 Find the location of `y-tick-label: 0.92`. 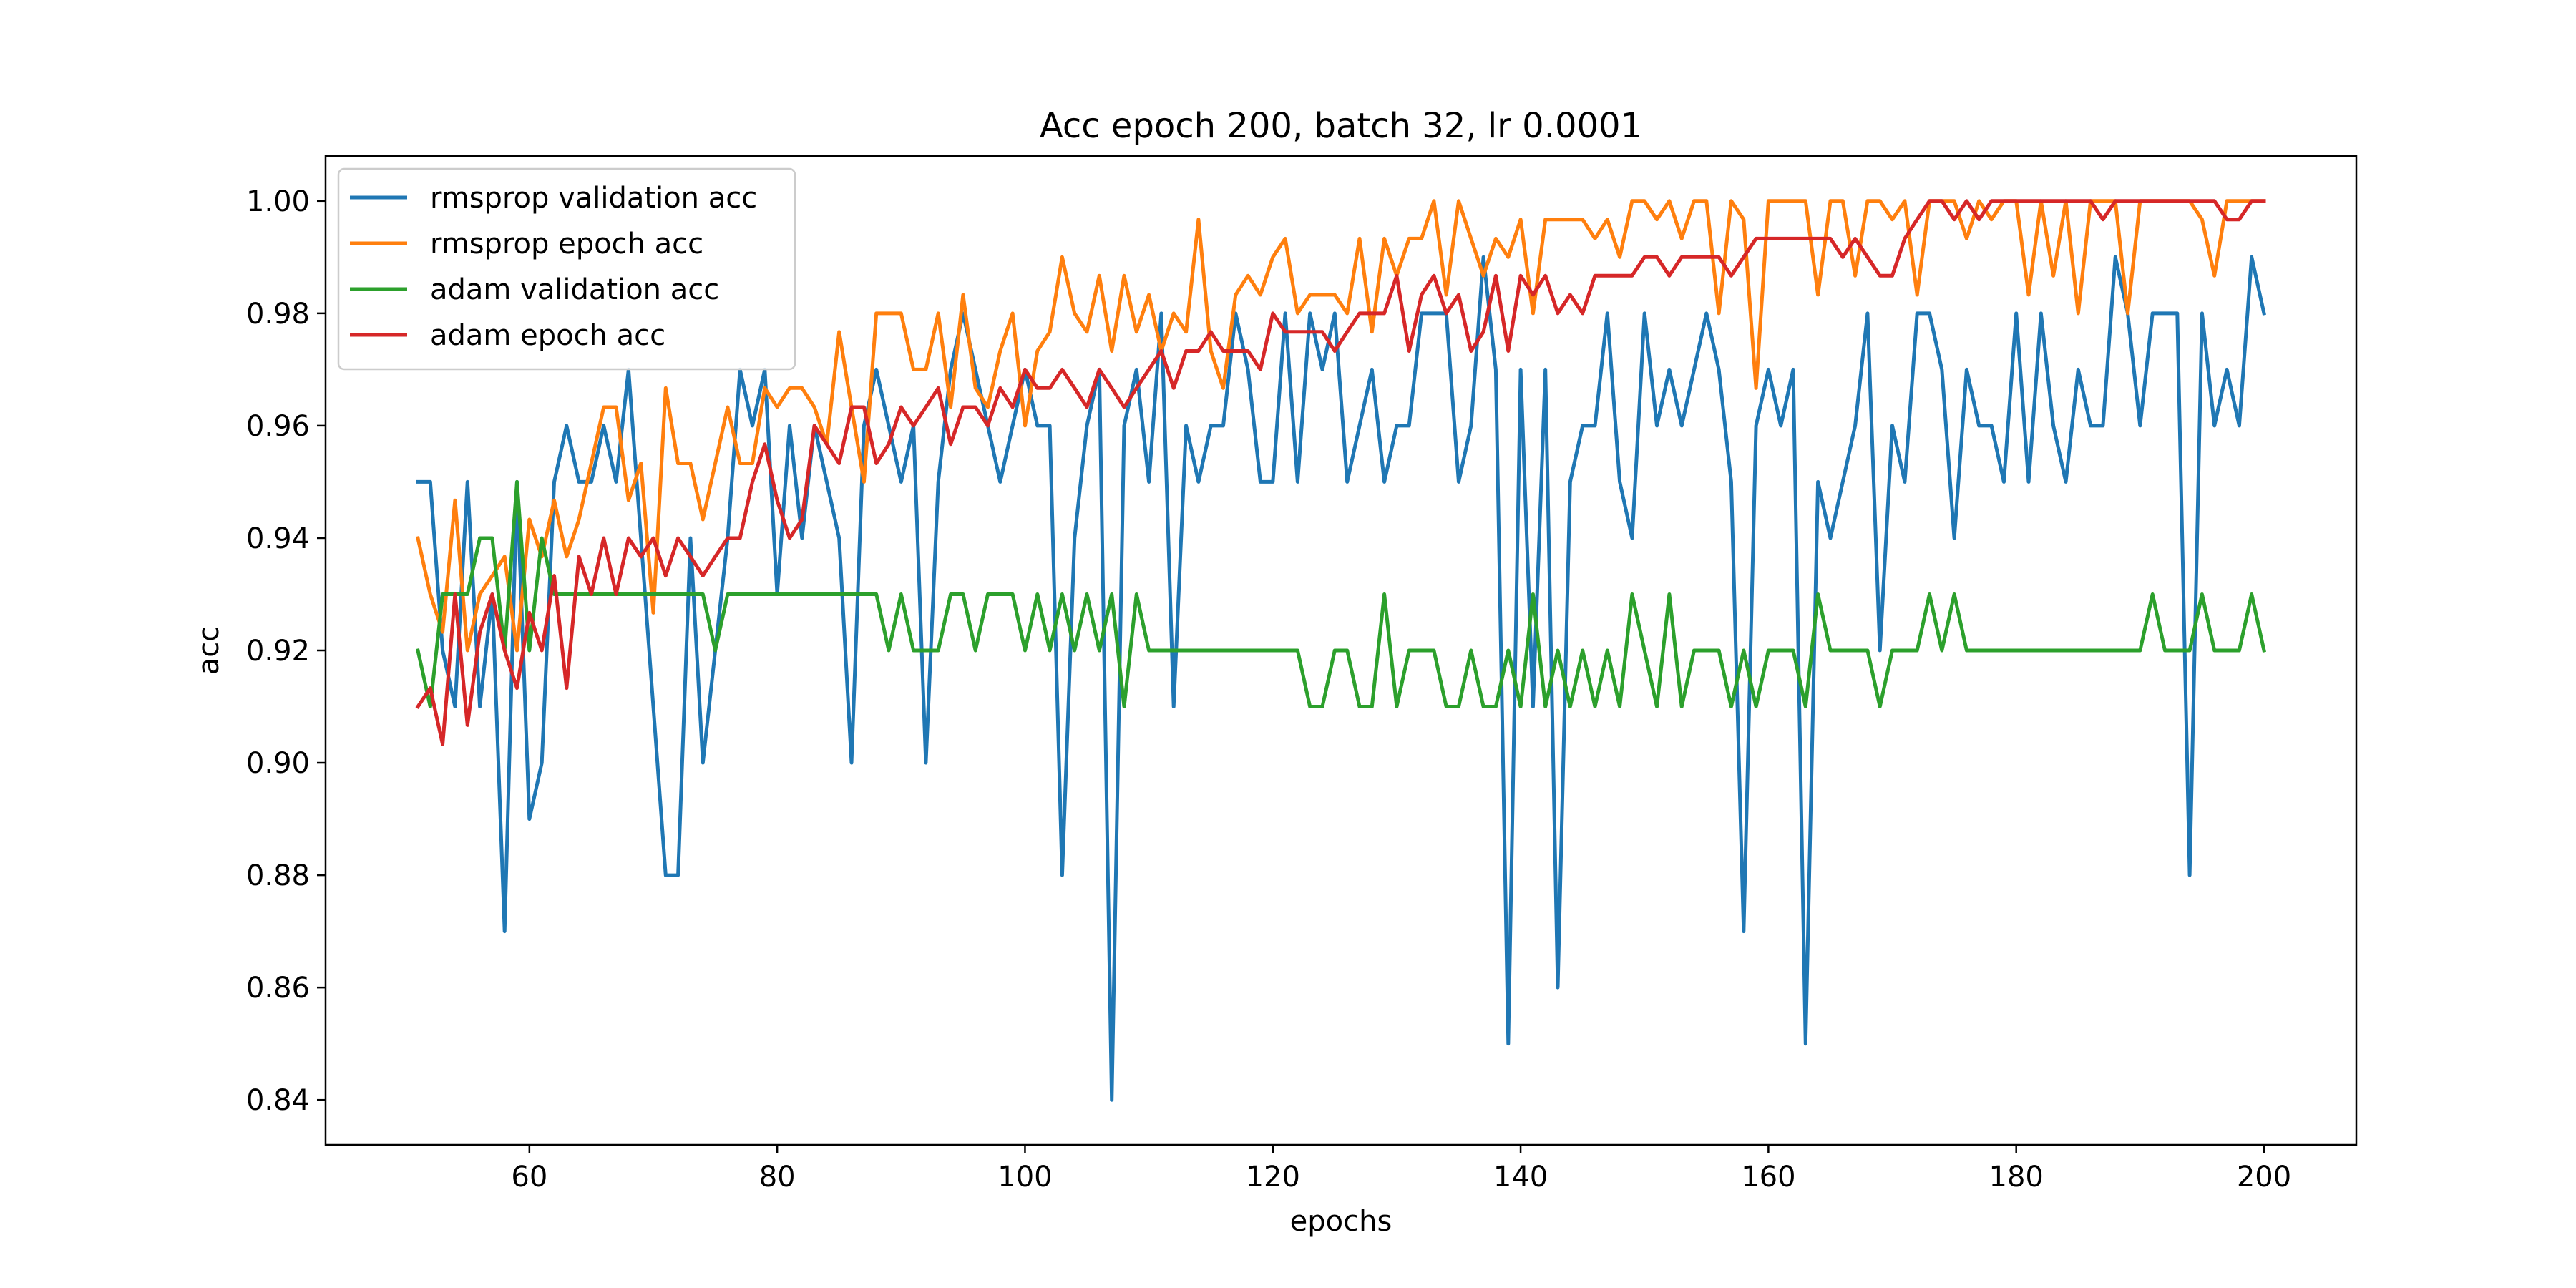

y-tick-label: 0.92 is located at coordinates (278, 651).